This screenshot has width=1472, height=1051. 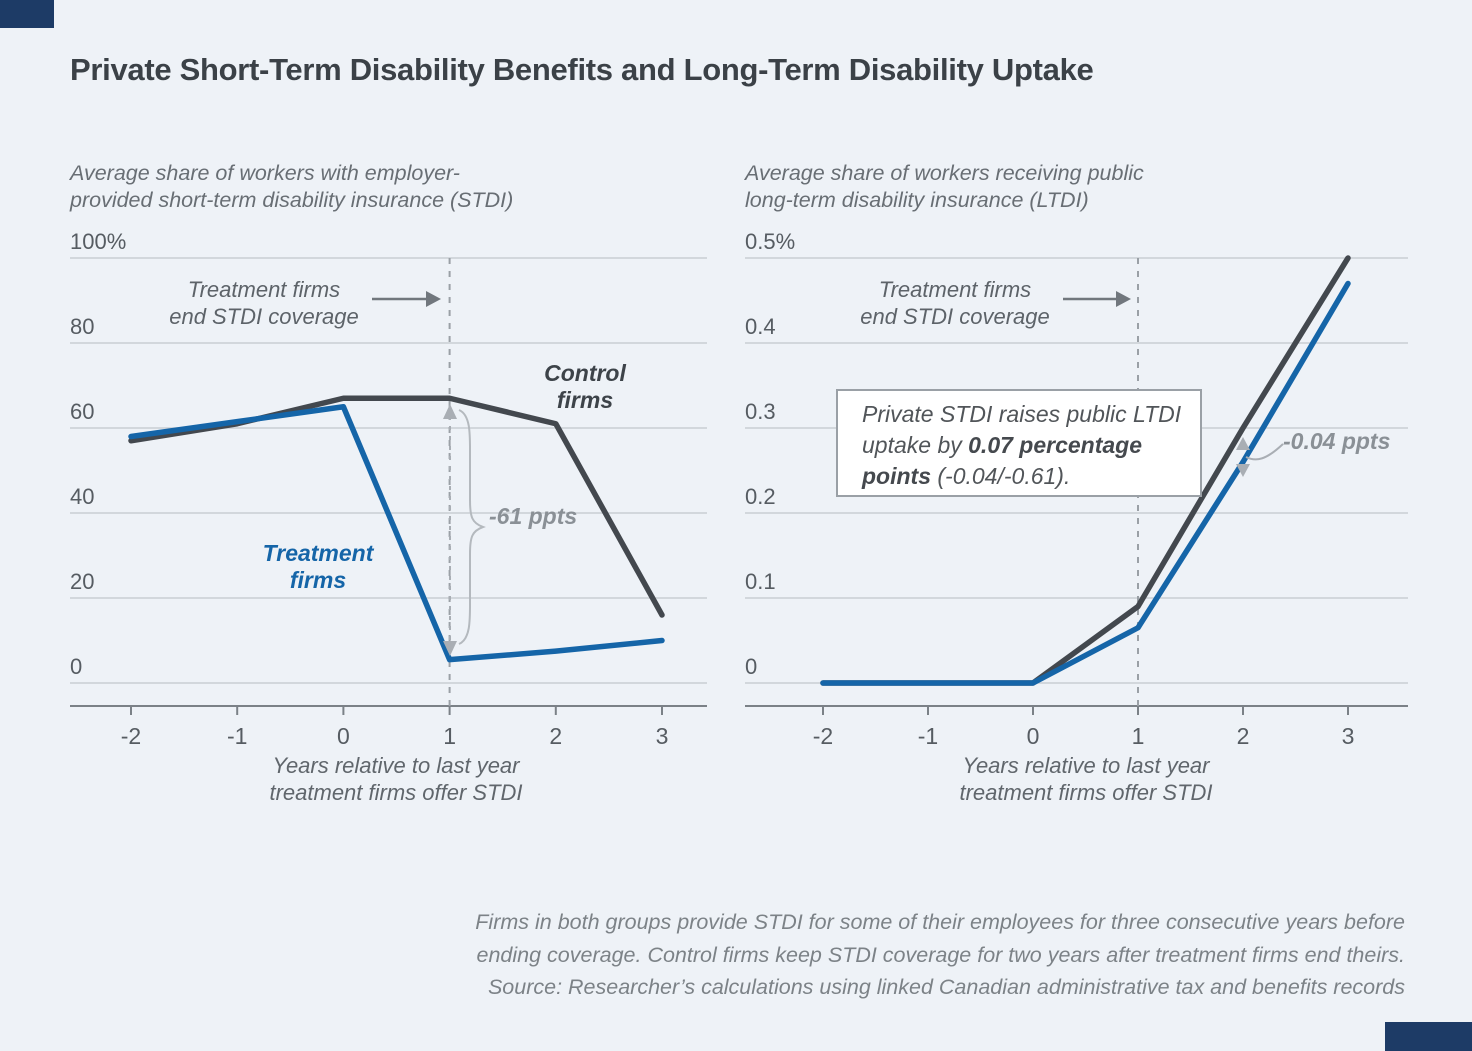 I want to click on event-annotation-left: Treatment firms end STDI coverage, so click(x=264, y=303).